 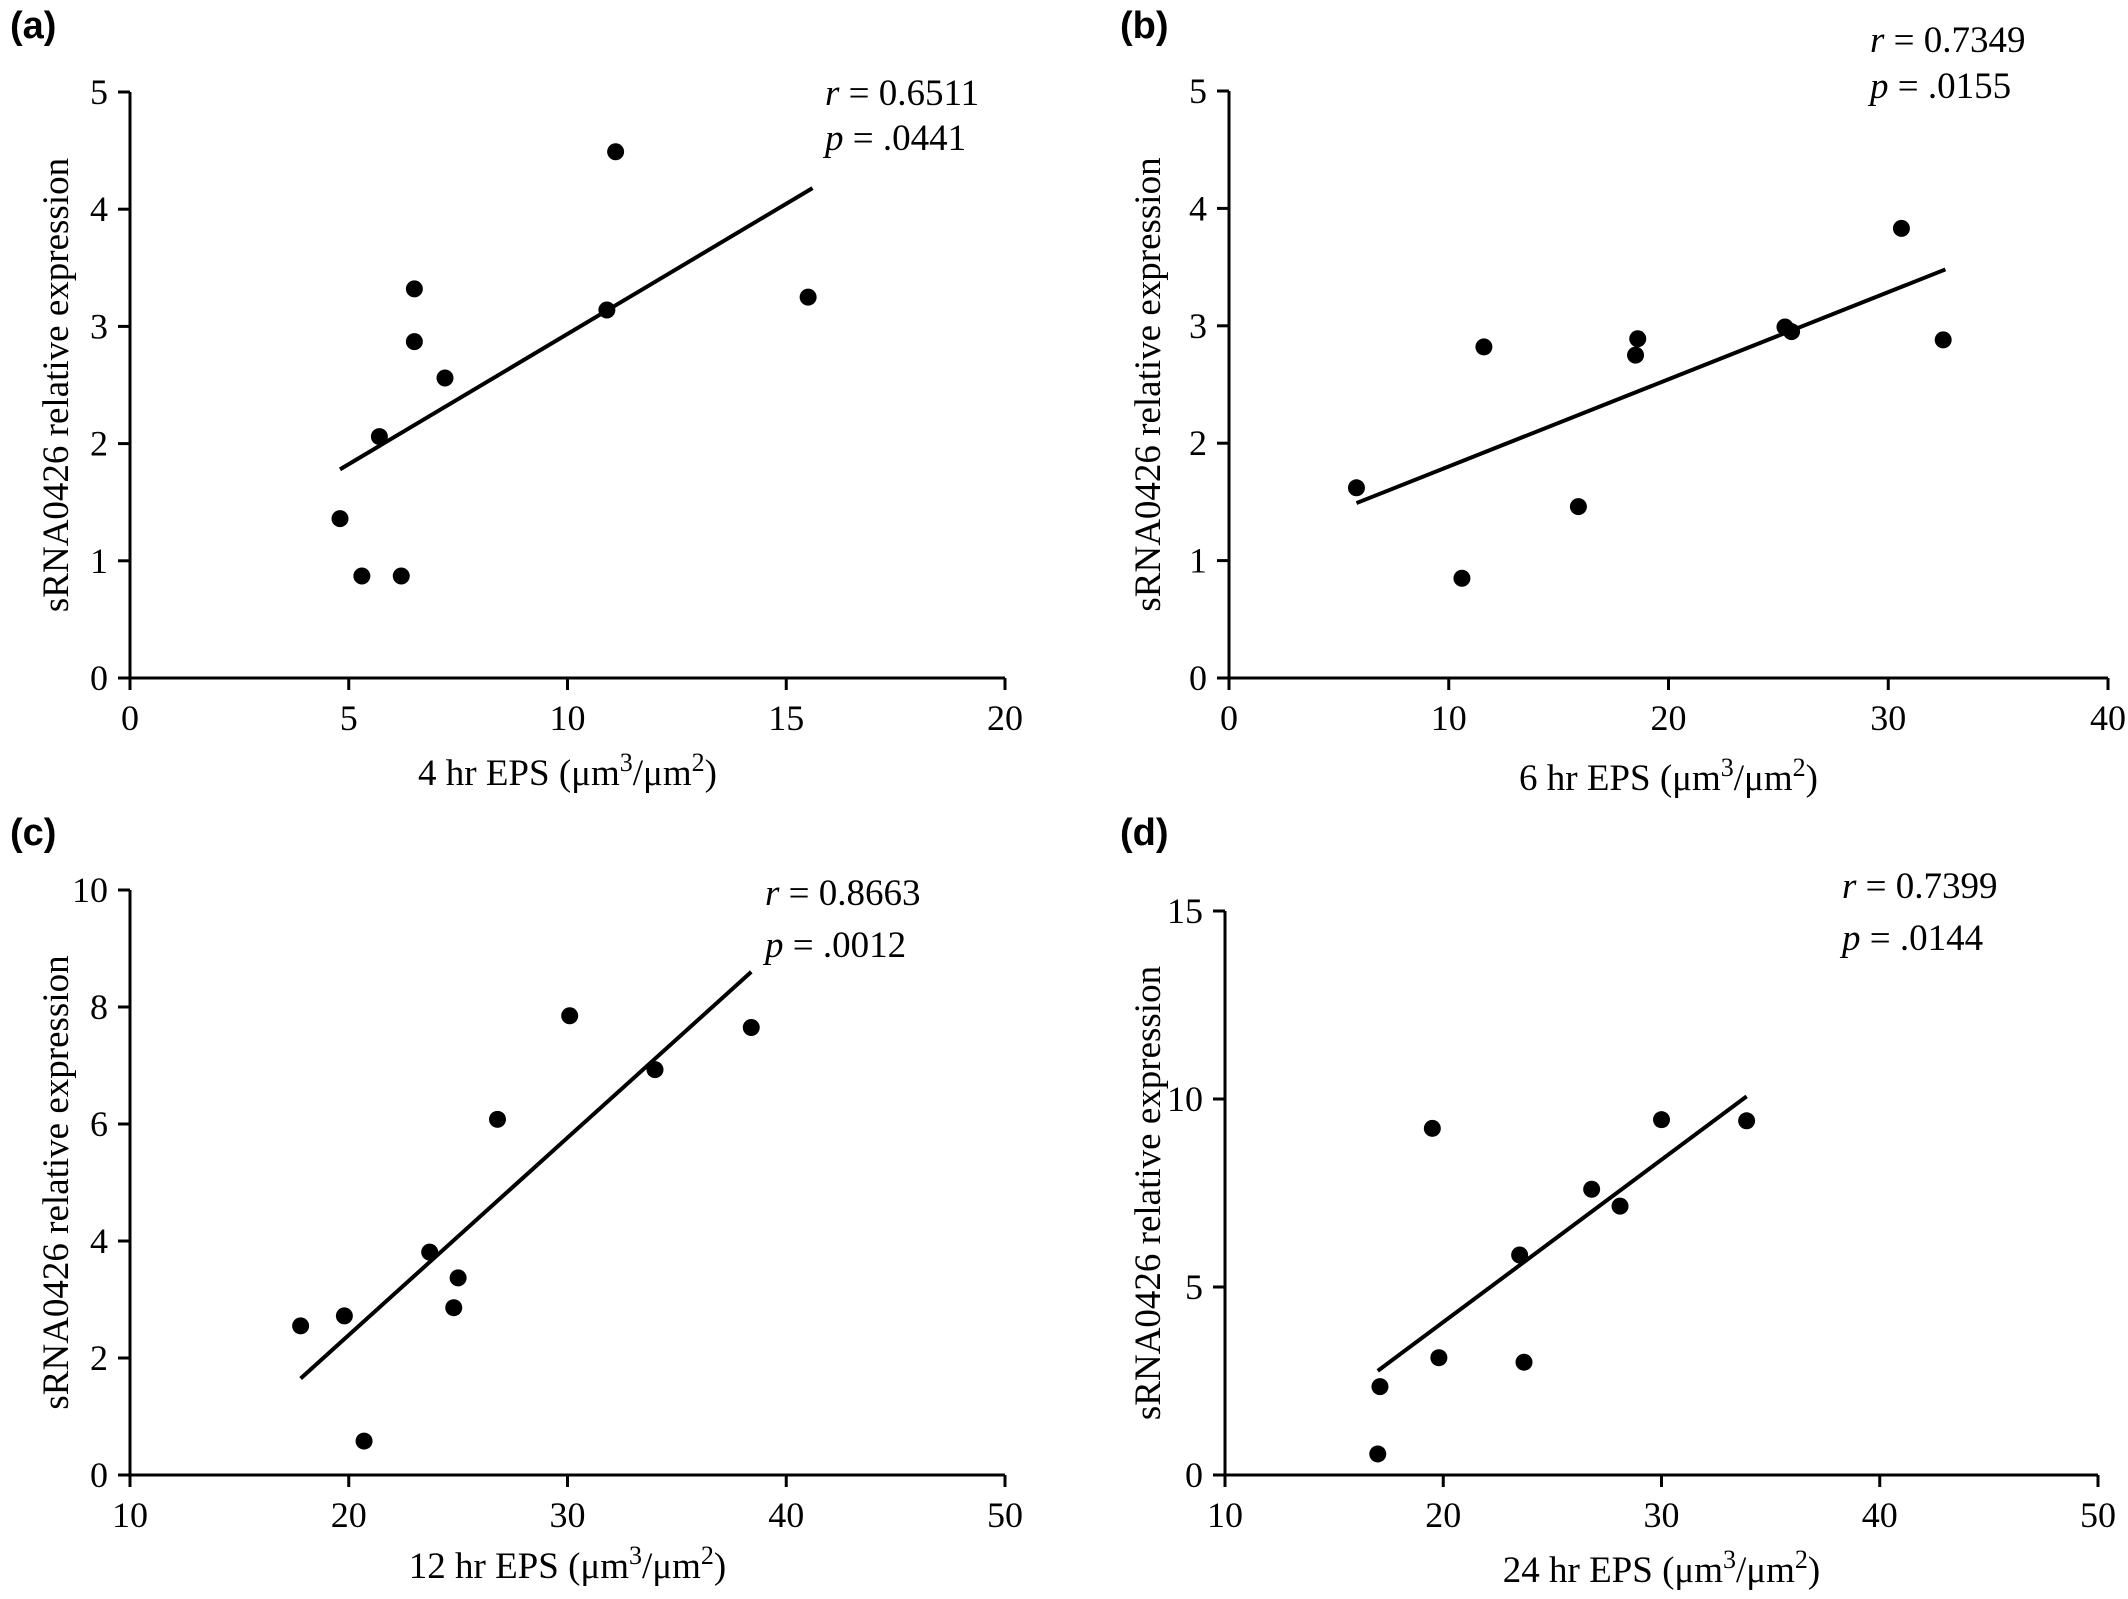 I want to click on x-axis-title: 4 hr EPS (μm3/μm2), so click(x=567, y=771).